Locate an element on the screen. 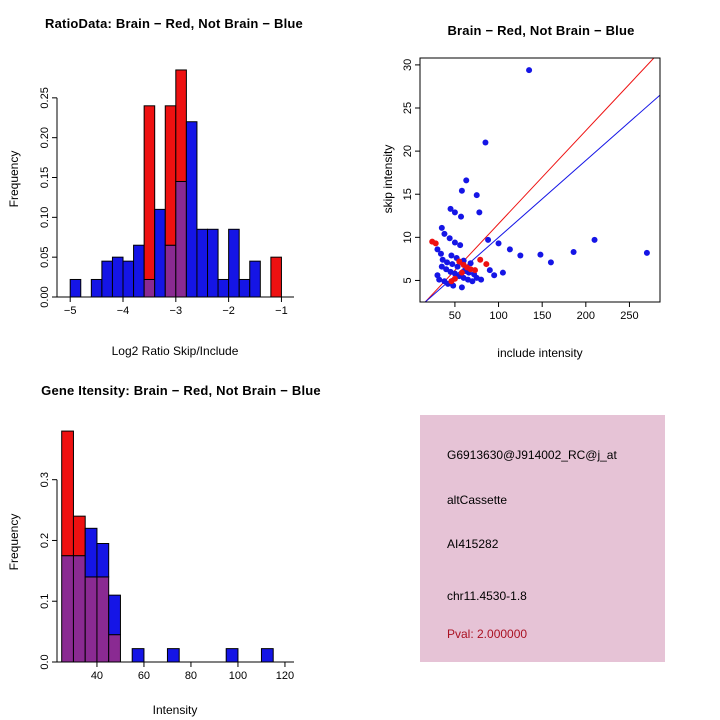 The width and height of the screenshot is (720, 720). svg-text: 10 is located at coordinates (408, 237).